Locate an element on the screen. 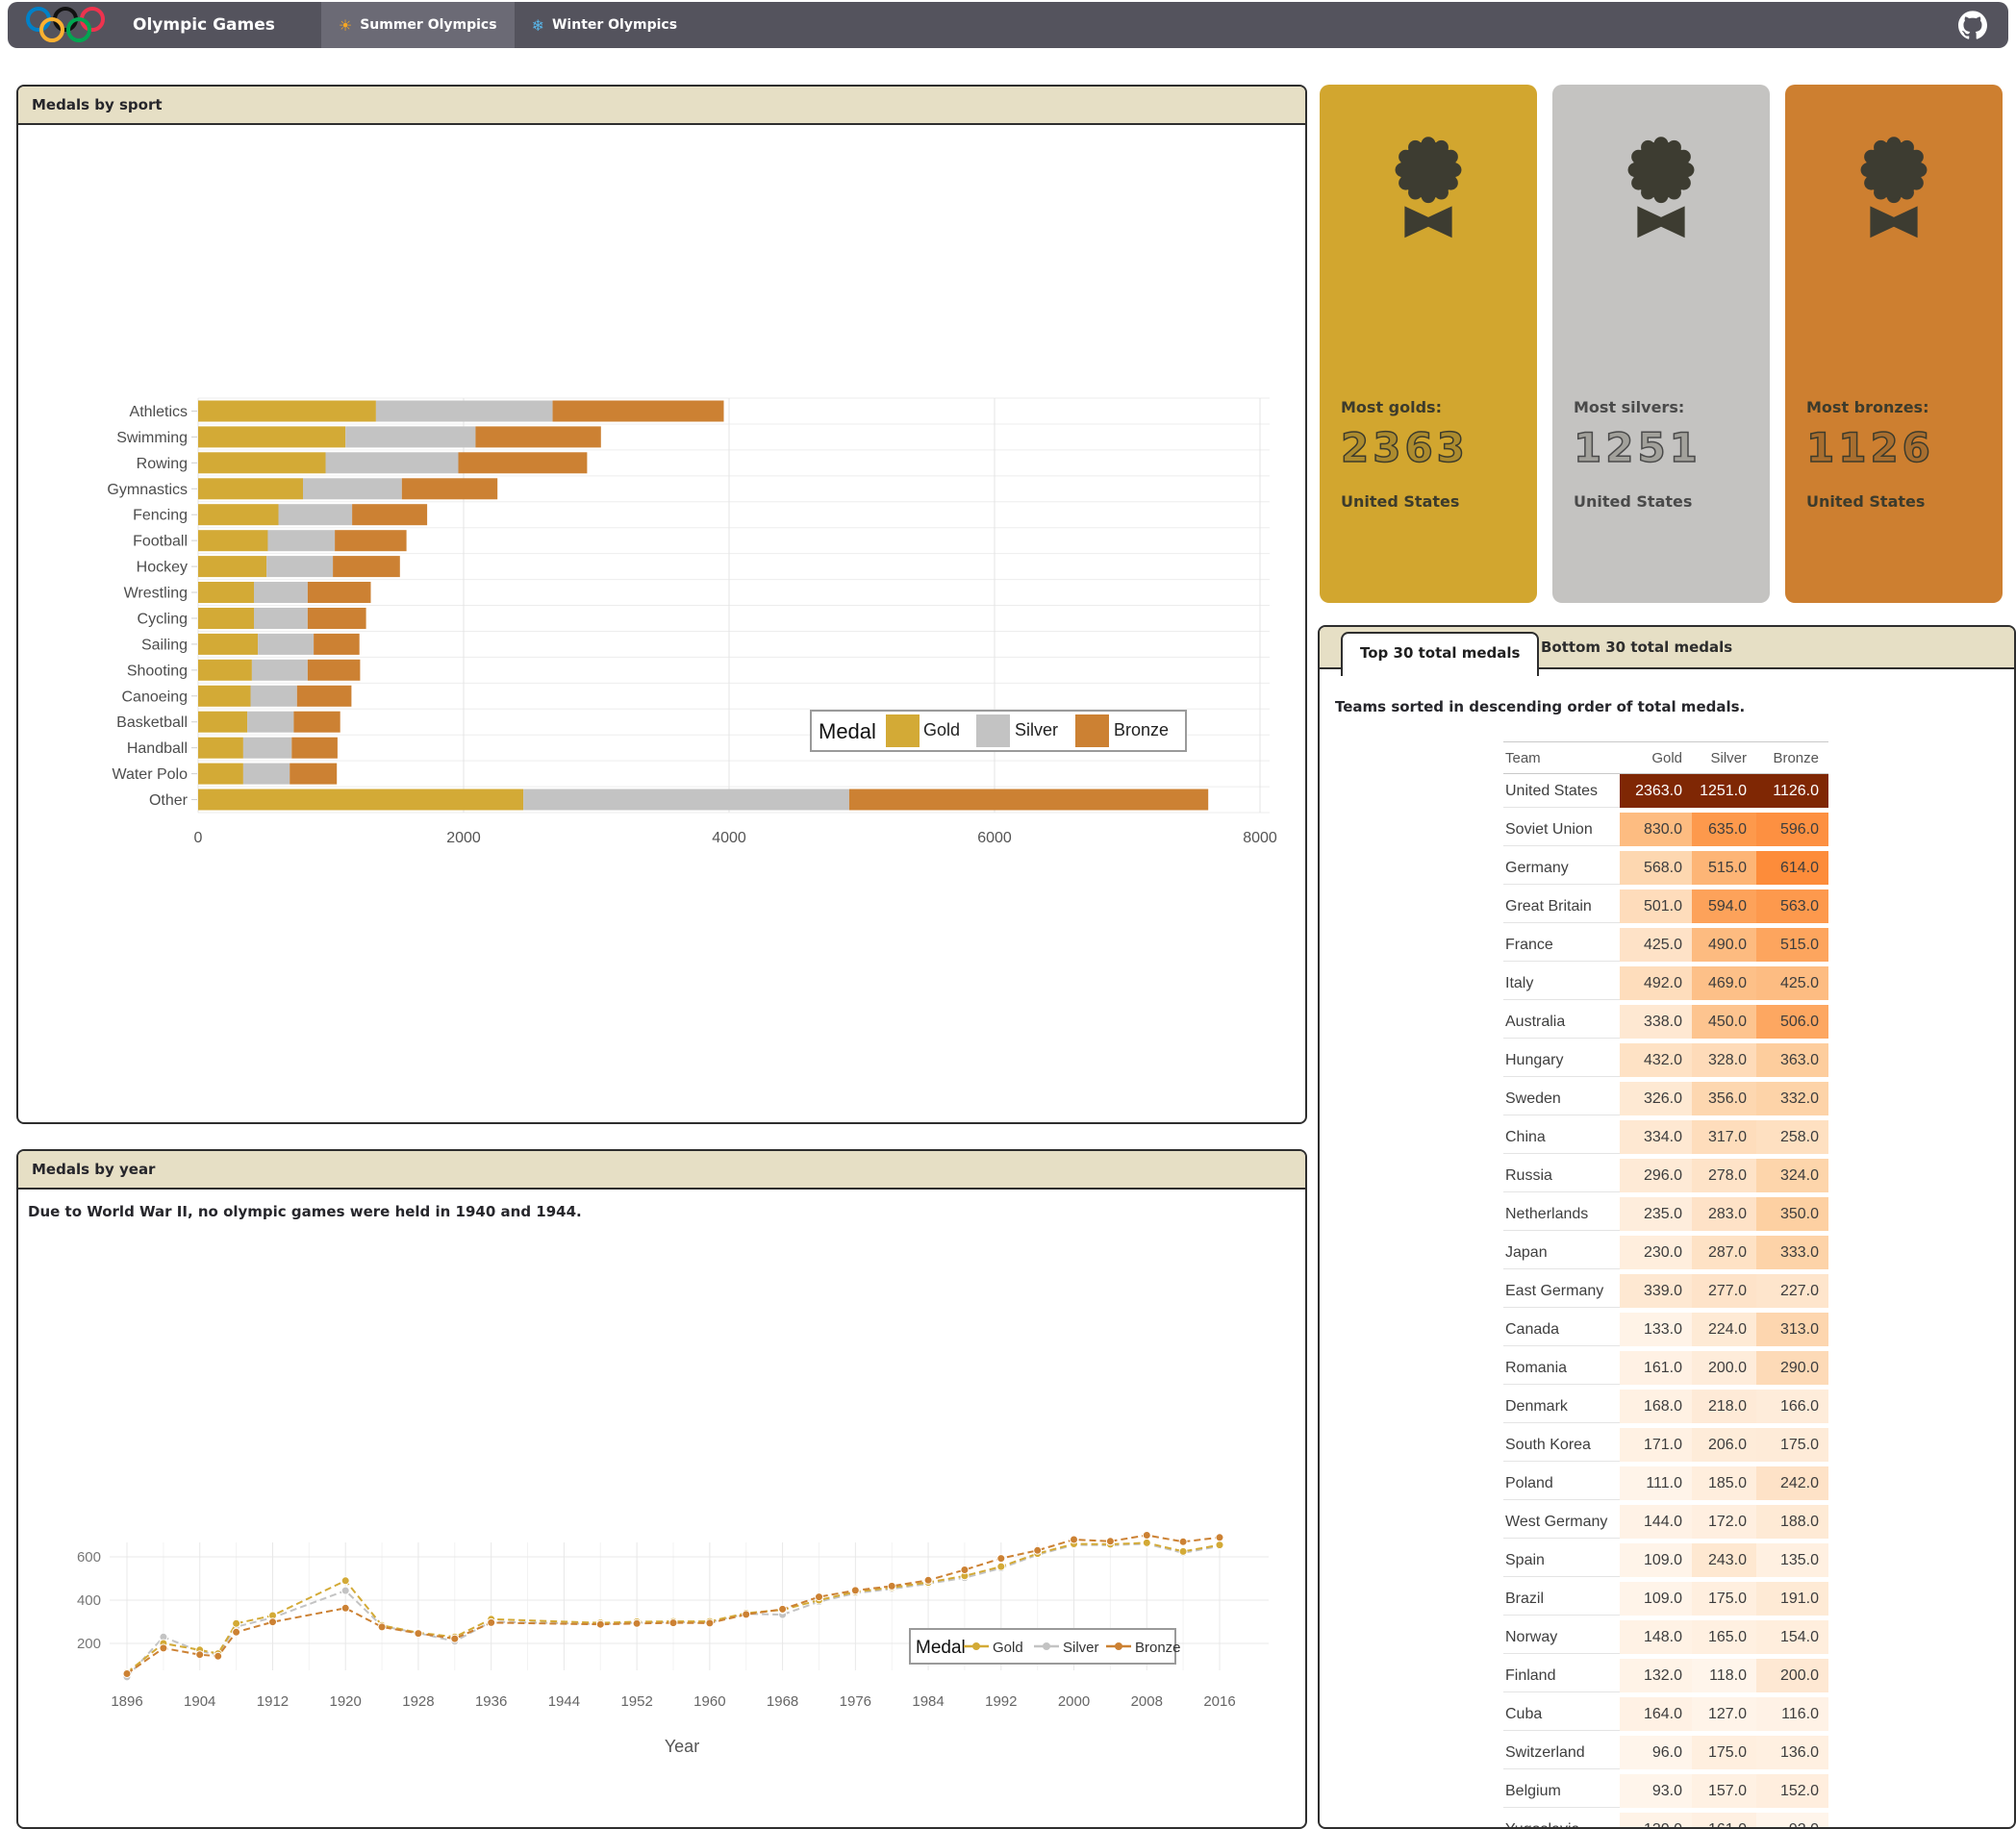 This screenshot has height=1829, width=2016. tab-winter-label: Winter Olympics is located at coordinates (615, 25).